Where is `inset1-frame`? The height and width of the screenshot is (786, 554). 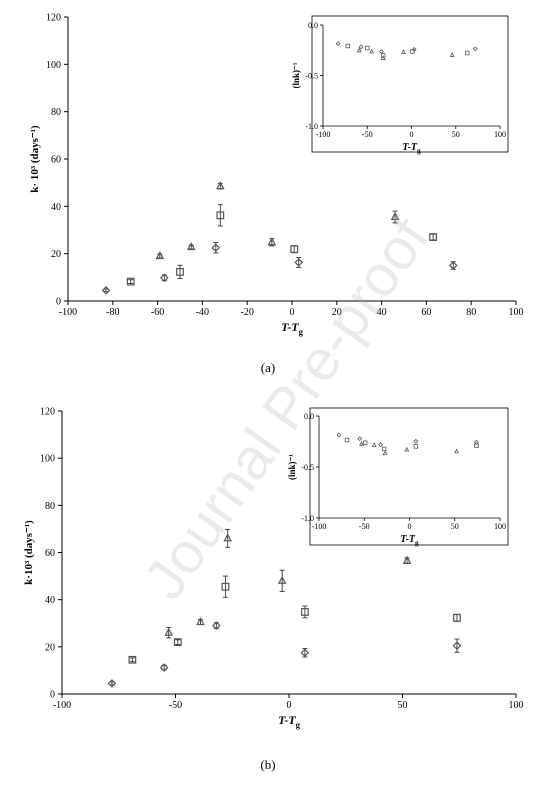
inset1-frame is located at coordinates (410, 84).